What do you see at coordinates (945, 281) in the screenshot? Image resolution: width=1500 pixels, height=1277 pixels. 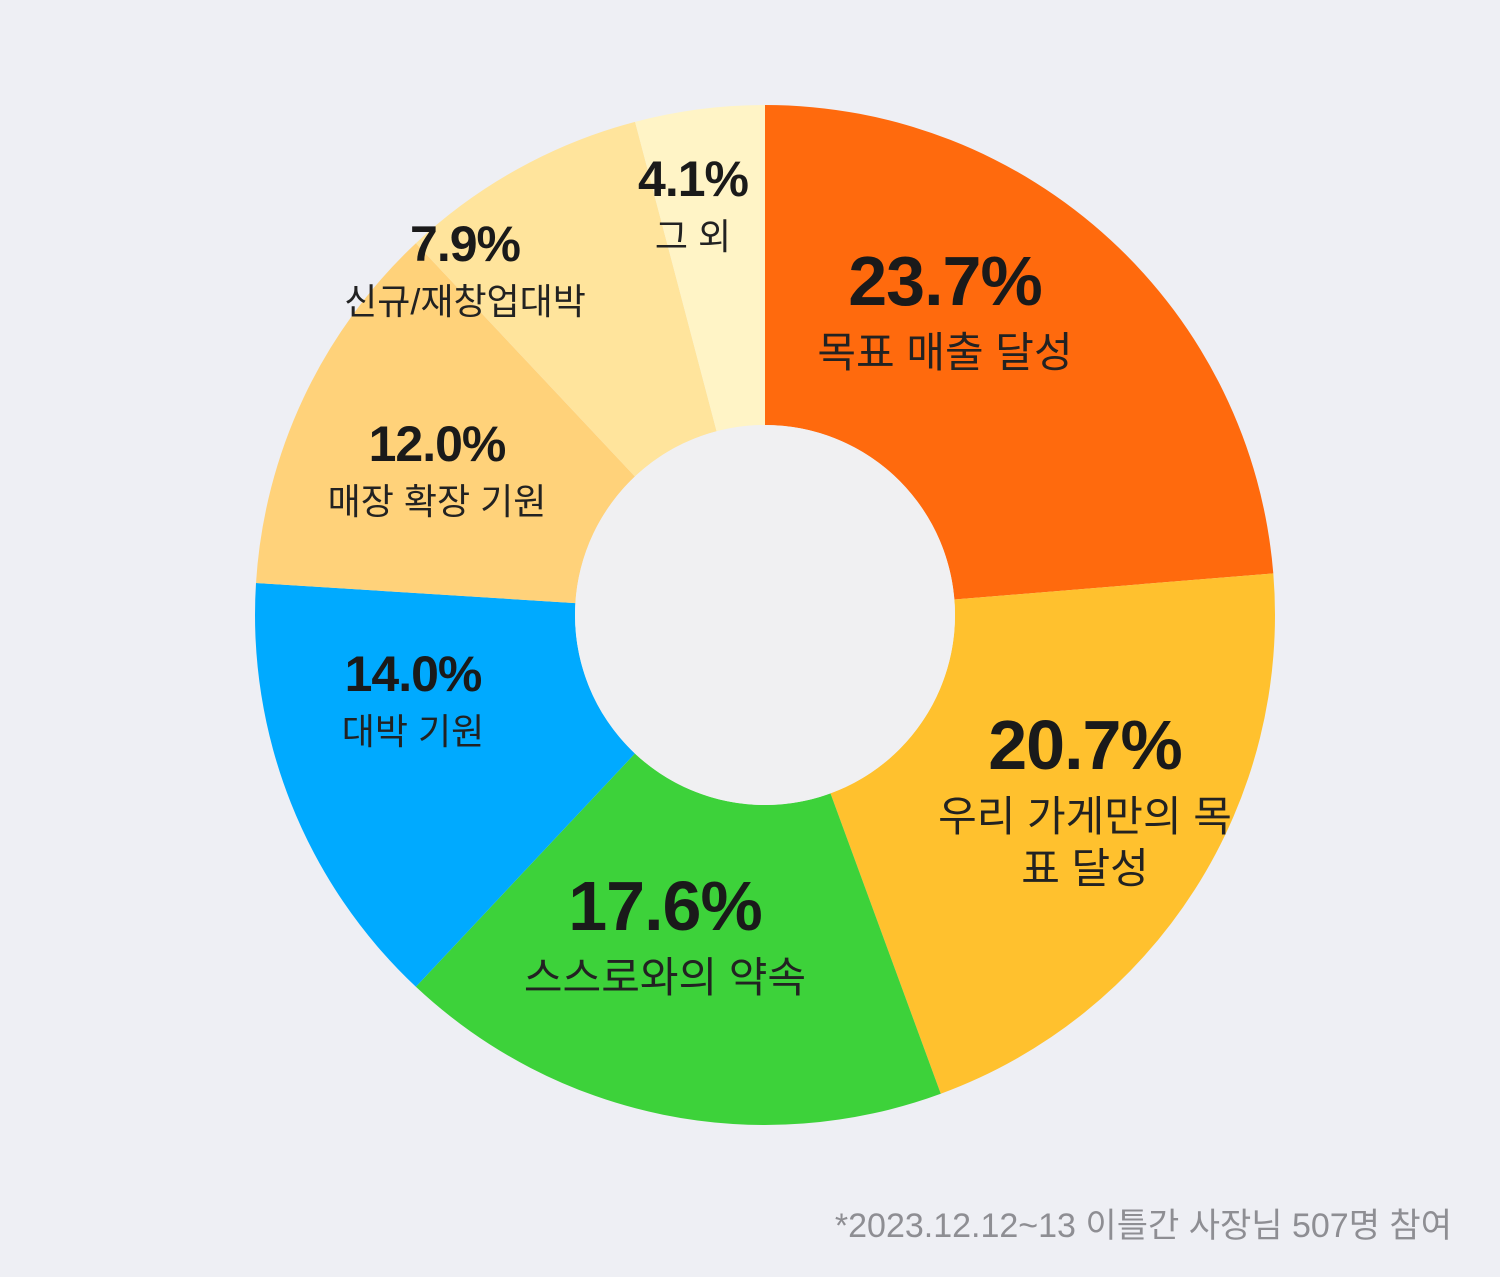 I see `value-label: 23.7%` at bounding box center [945, 281].